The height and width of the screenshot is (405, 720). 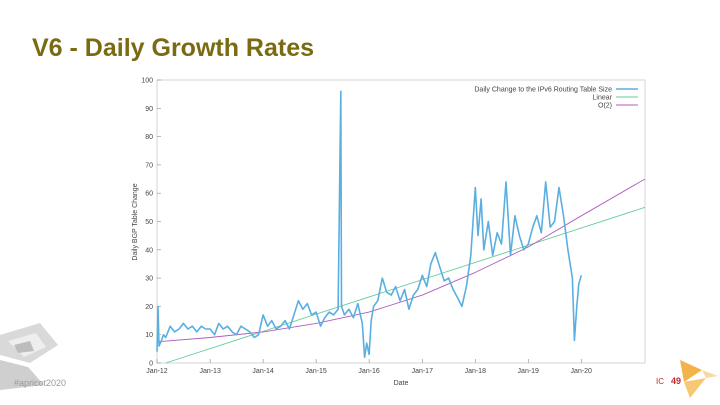 What do you see at coordinates (699, 379) in the screenshot?
I see `apnic-logo-graphic` at bounding box center [699, 379].